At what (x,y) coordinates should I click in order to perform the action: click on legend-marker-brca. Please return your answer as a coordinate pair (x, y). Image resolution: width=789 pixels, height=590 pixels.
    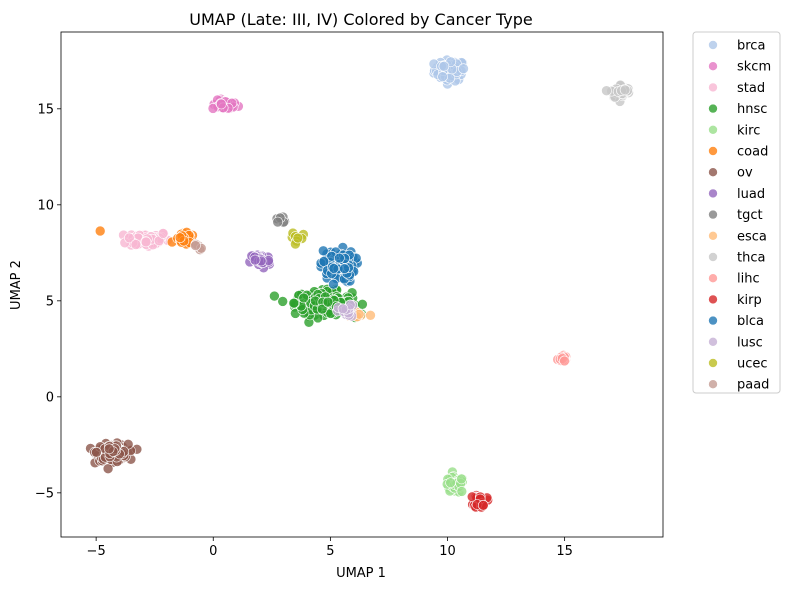
    Looking at the image, I should click on (713, 45).